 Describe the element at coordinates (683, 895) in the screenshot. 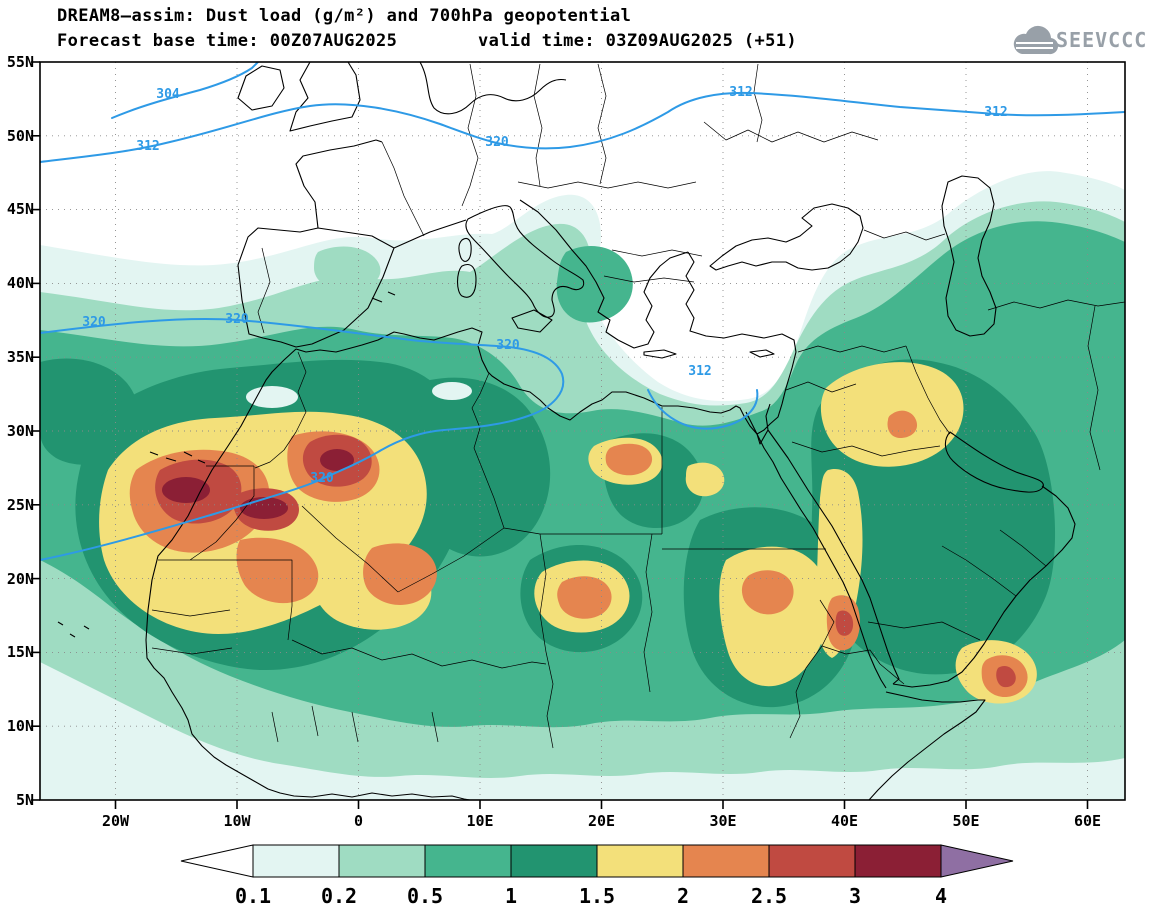

I see `colorbar-label: 2` at that location.